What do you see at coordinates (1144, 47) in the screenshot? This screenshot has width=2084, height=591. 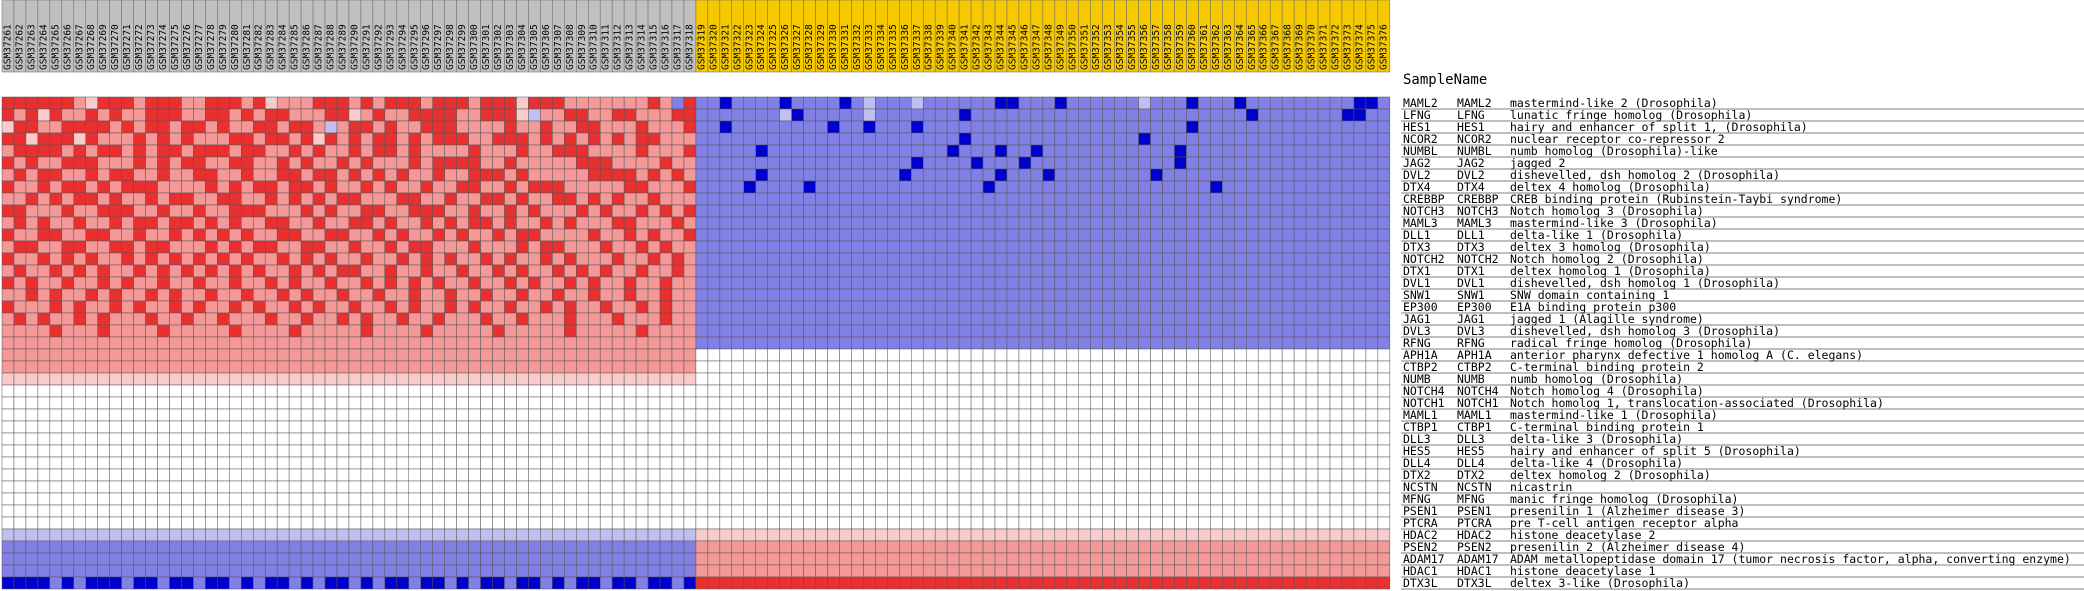 I see `column-label: GSM37356` at bounding box center [1144, 47].